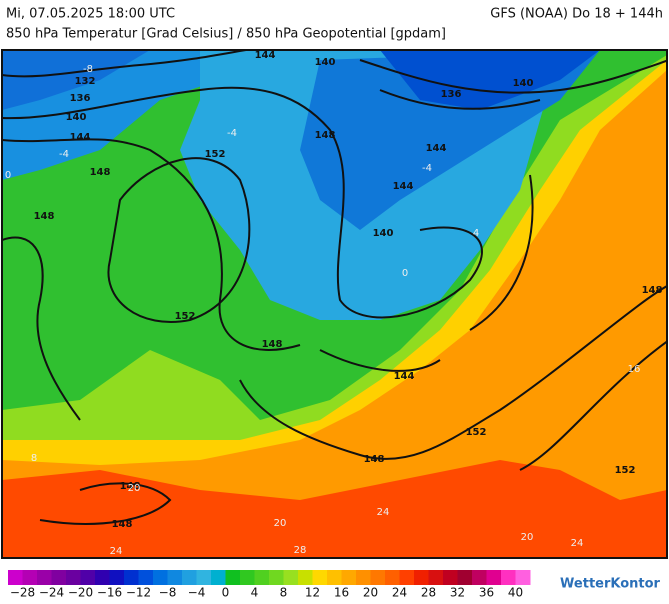 Image resolution: width=669 pixels, height=604 pixels. I want to click on header-datetime: Mi, 07.05.2025 18:00 UTC, so click(90, 14).